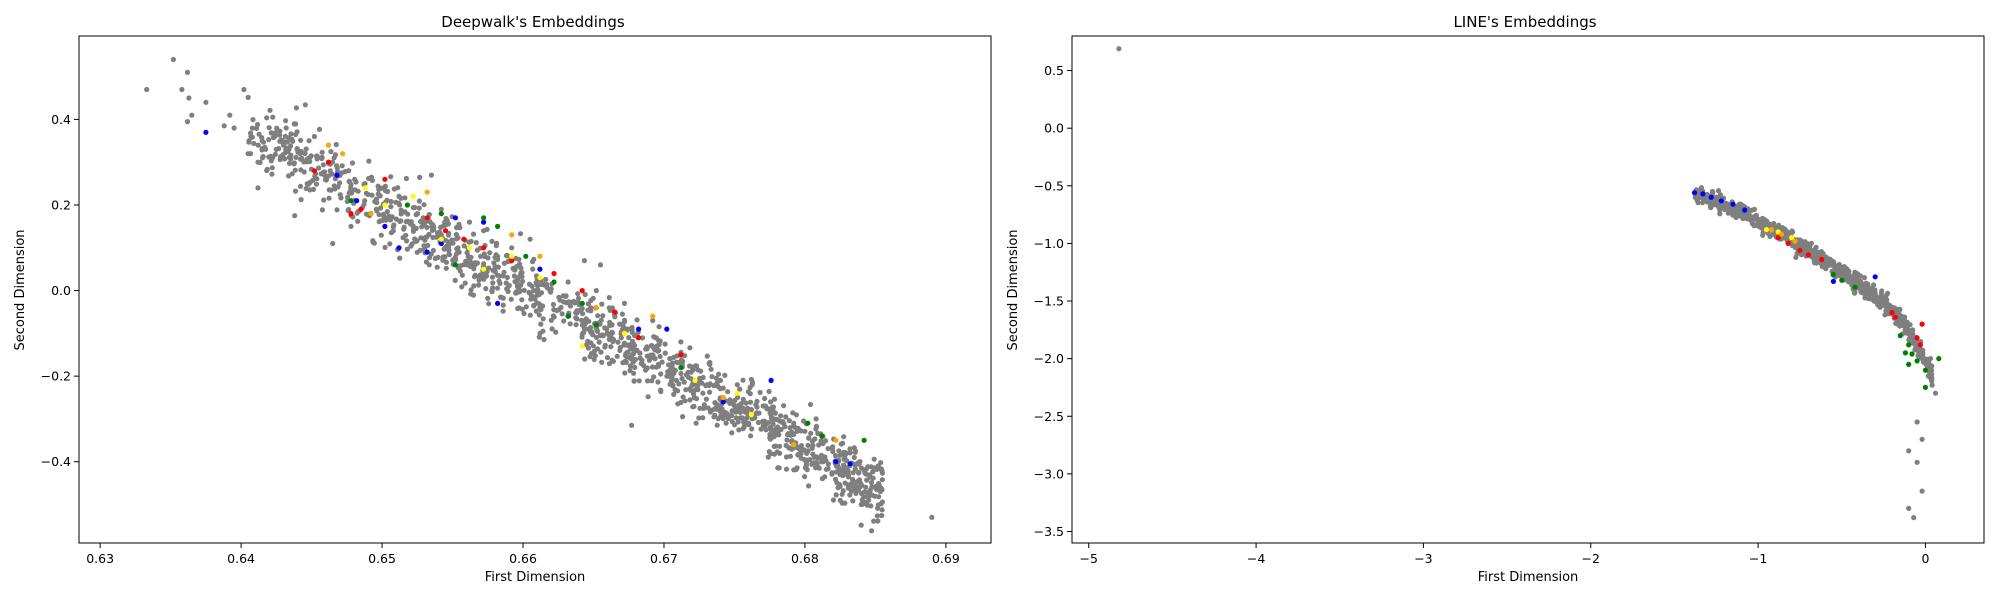  Describe the element at coordinates (241, 558) in the screenshot. I see `deepwalk-x-tick-label: 0.64` at that location.